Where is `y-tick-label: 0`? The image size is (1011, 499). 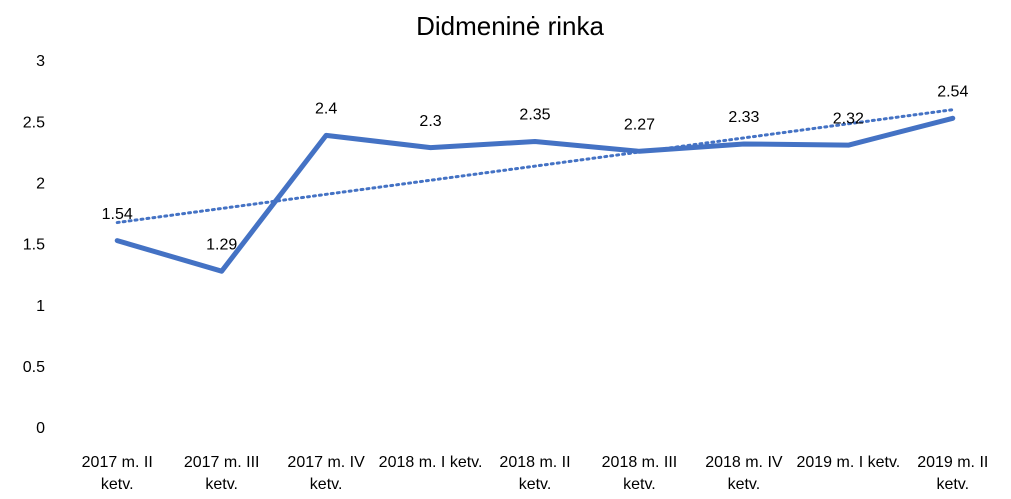 y-tick-label: 0 is located at coordinates (40, 428).